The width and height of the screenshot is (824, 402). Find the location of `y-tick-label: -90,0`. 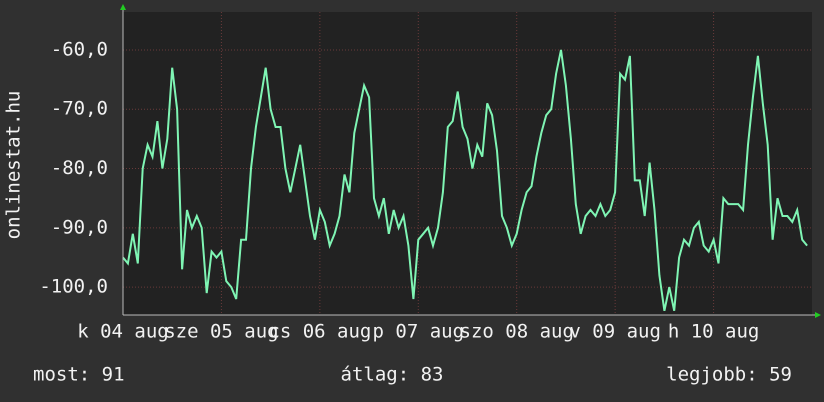

y-tick-label: -90,0 is located at coordinates (79, 227).